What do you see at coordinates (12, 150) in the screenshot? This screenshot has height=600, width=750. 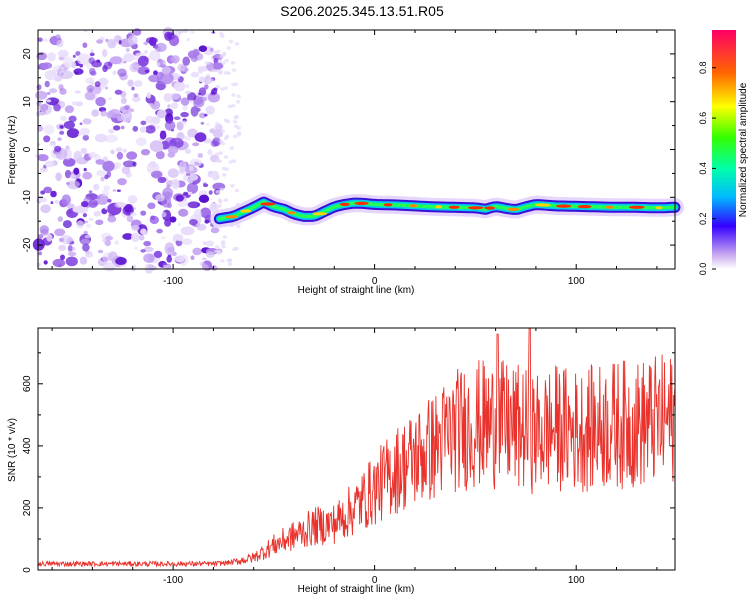 I see `spectrogram-y-label: Frequency (Hz)` at bounding box center [12, 150].